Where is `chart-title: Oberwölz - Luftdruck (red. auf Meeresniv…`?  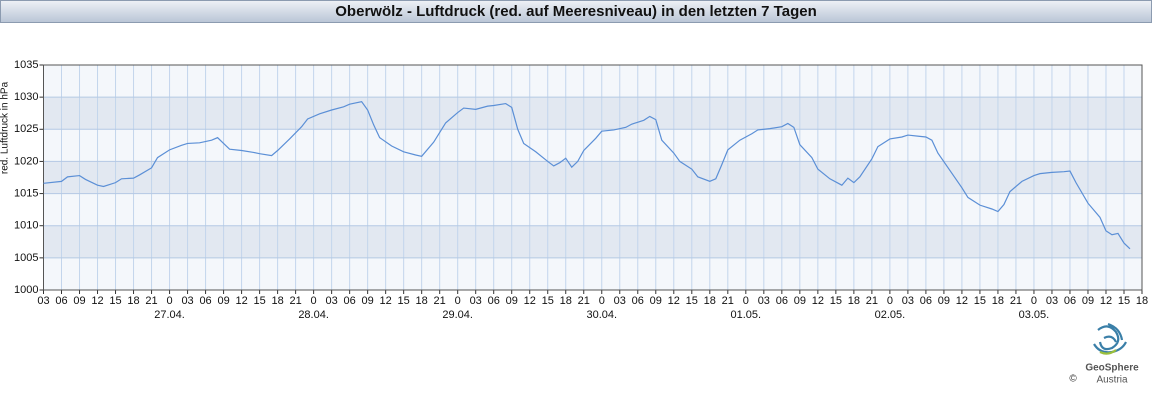 chart-title: Oberwölz - Luftdruck (red. auf Meeresniv… is located at coordinates (575, 11).